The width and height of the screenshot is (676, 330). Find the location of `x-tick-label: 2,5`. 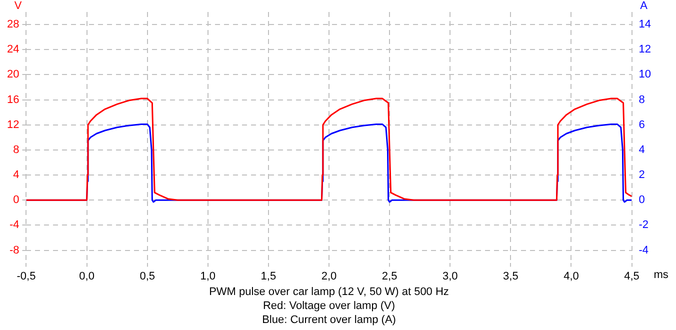

x-tick-label: 2,5 is located at coordinates (390, 276).